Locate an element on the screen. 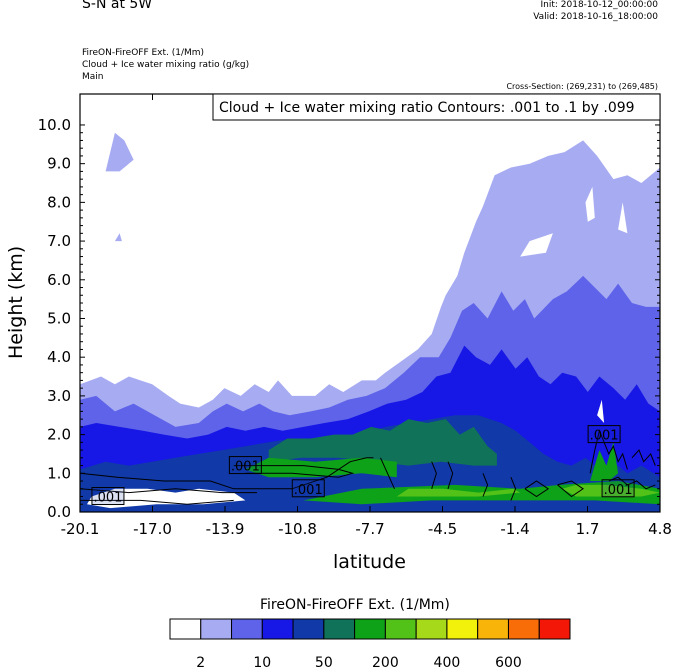 The height and width of the screenshot is (668, 674). y-tick-label-10: 10.0 is located at coordinates (54, 125).